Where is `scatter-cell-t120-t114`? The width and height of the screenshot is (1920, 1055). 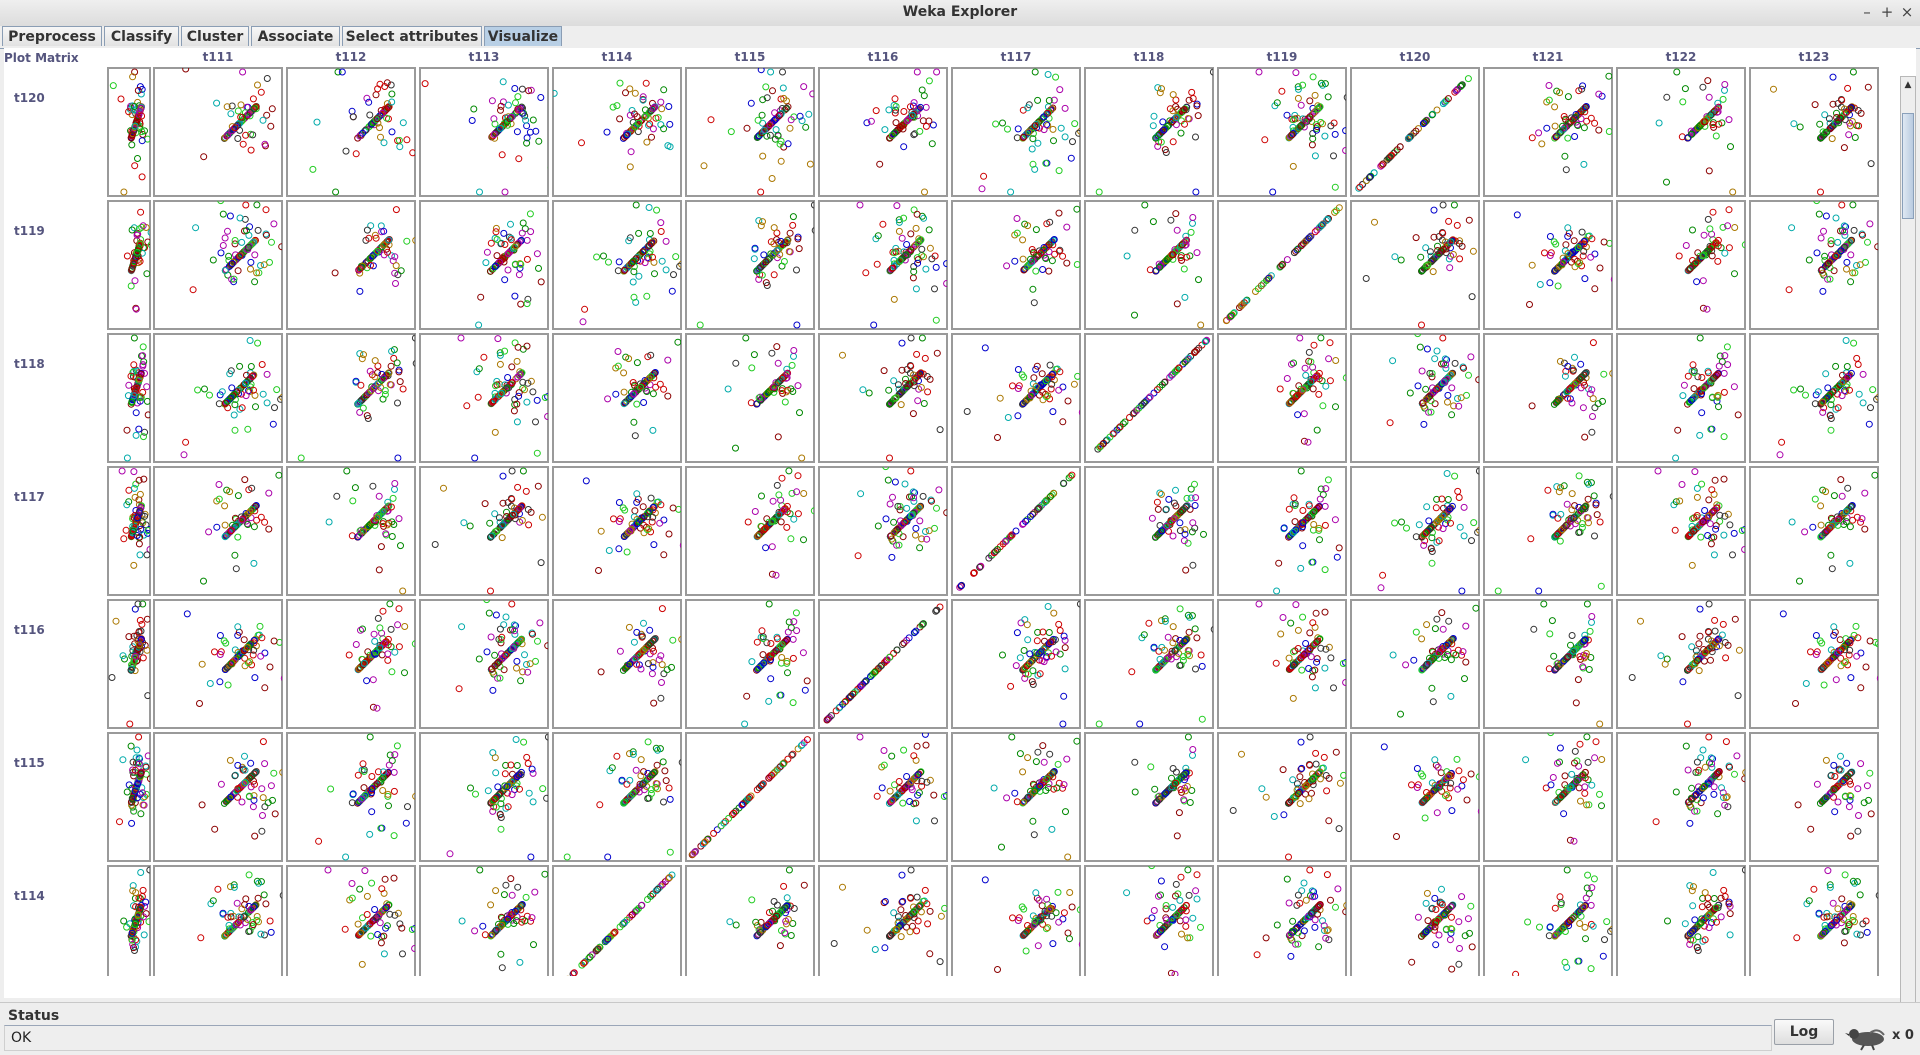
scatter-cell-t120-t114 is located at coordinates (624, 127).